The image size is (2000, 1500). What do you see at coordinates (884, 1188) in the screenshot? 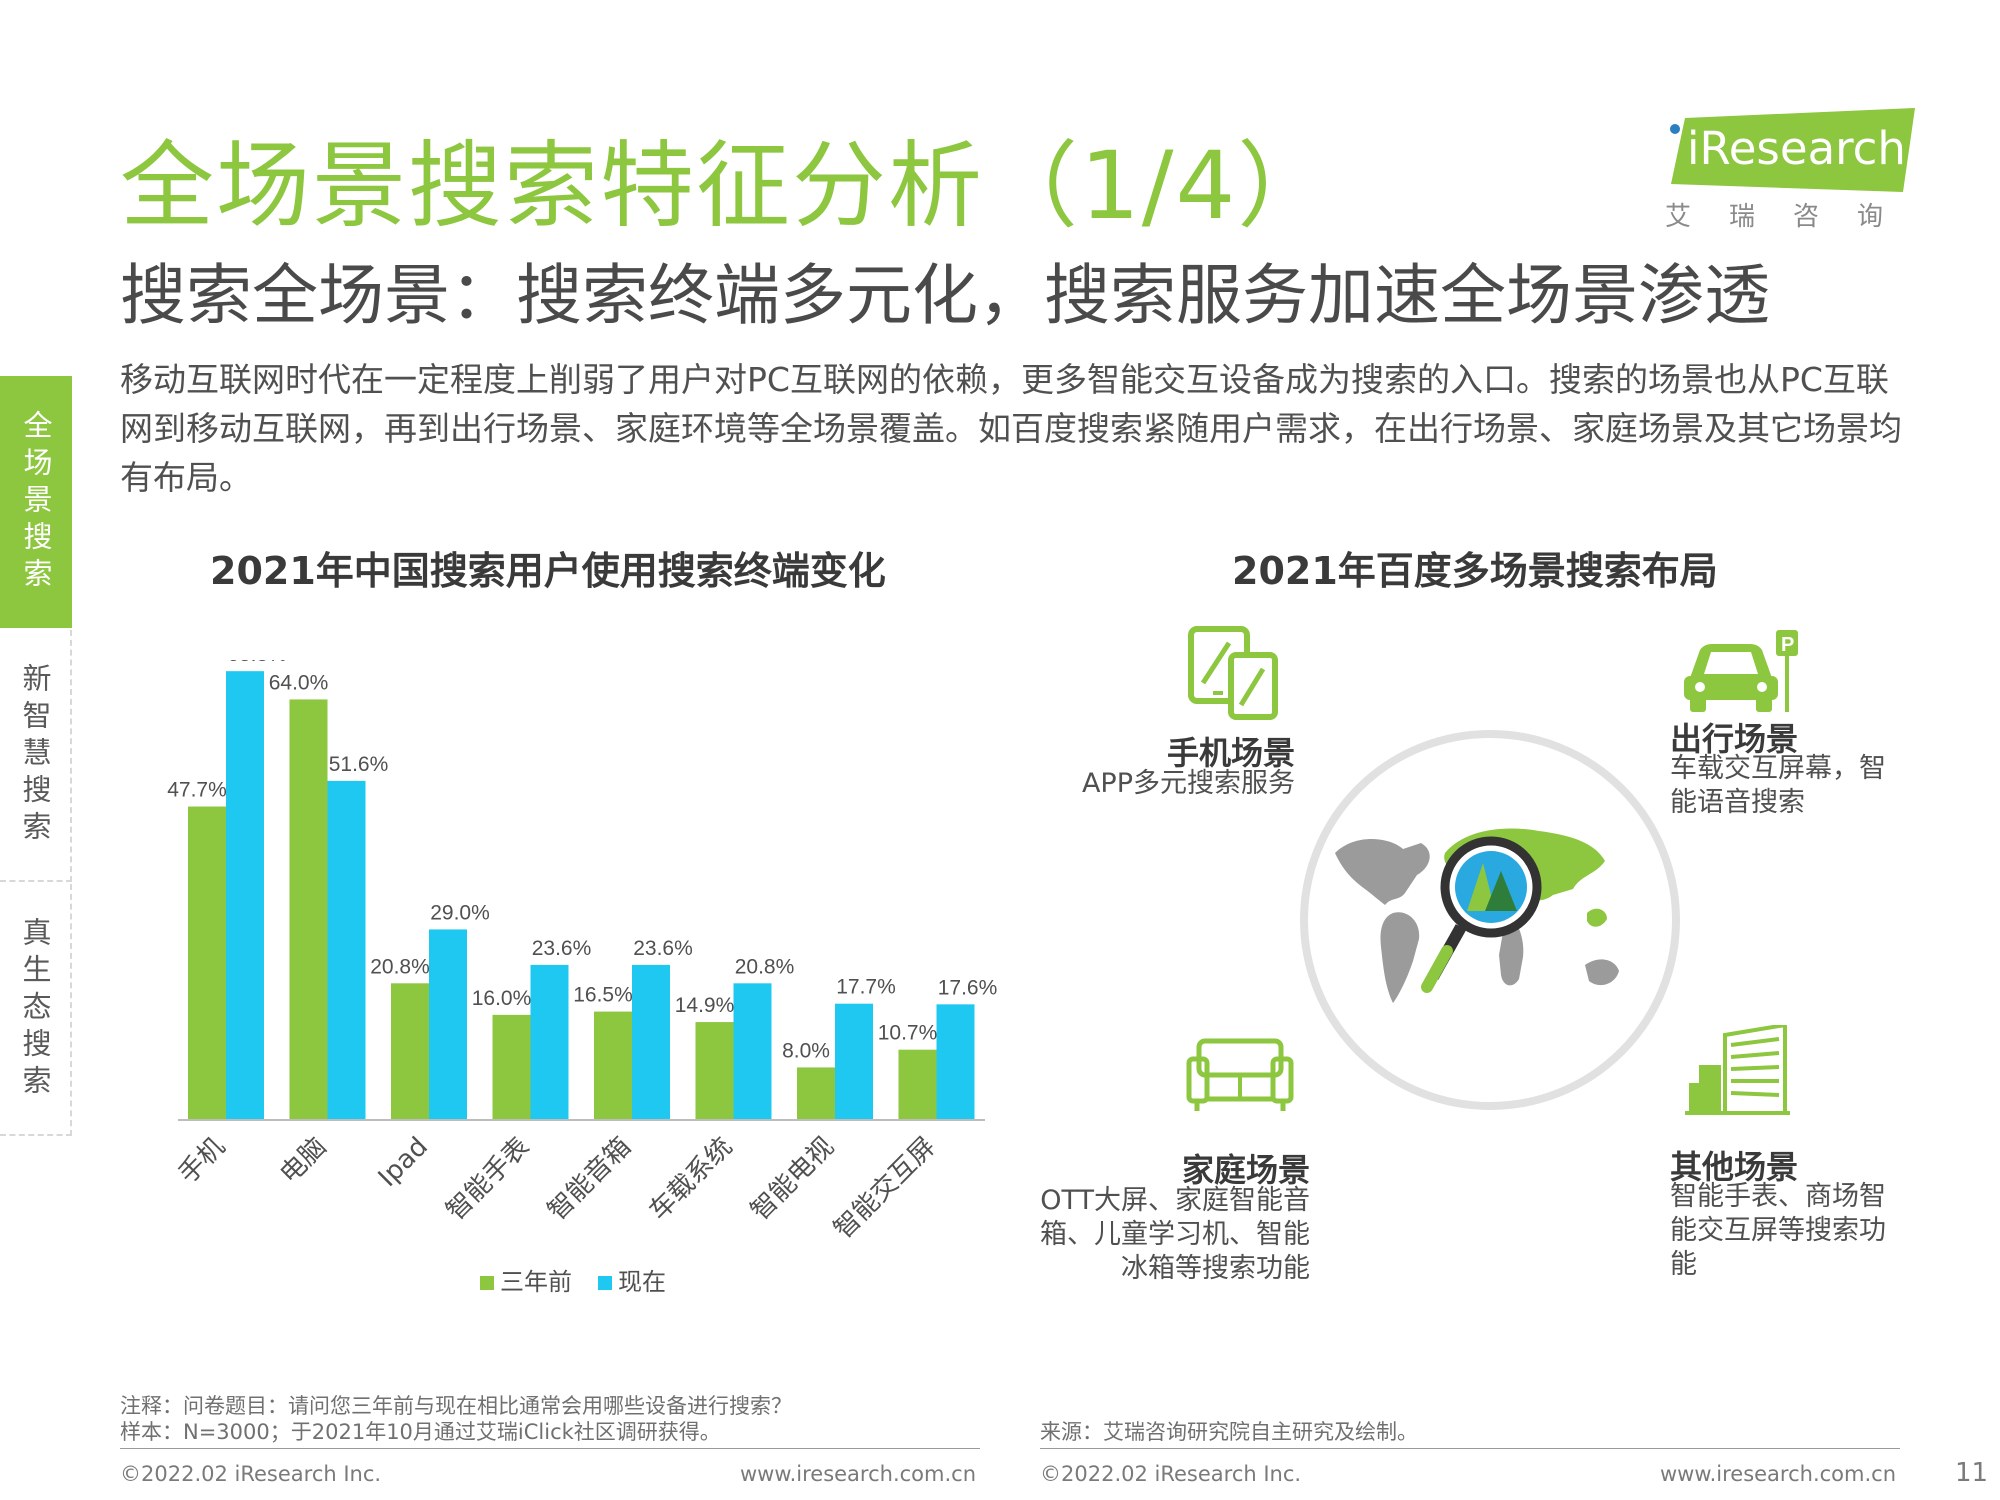
I see `category-label: 智能交互屏` at bounding box center [884, 1188].